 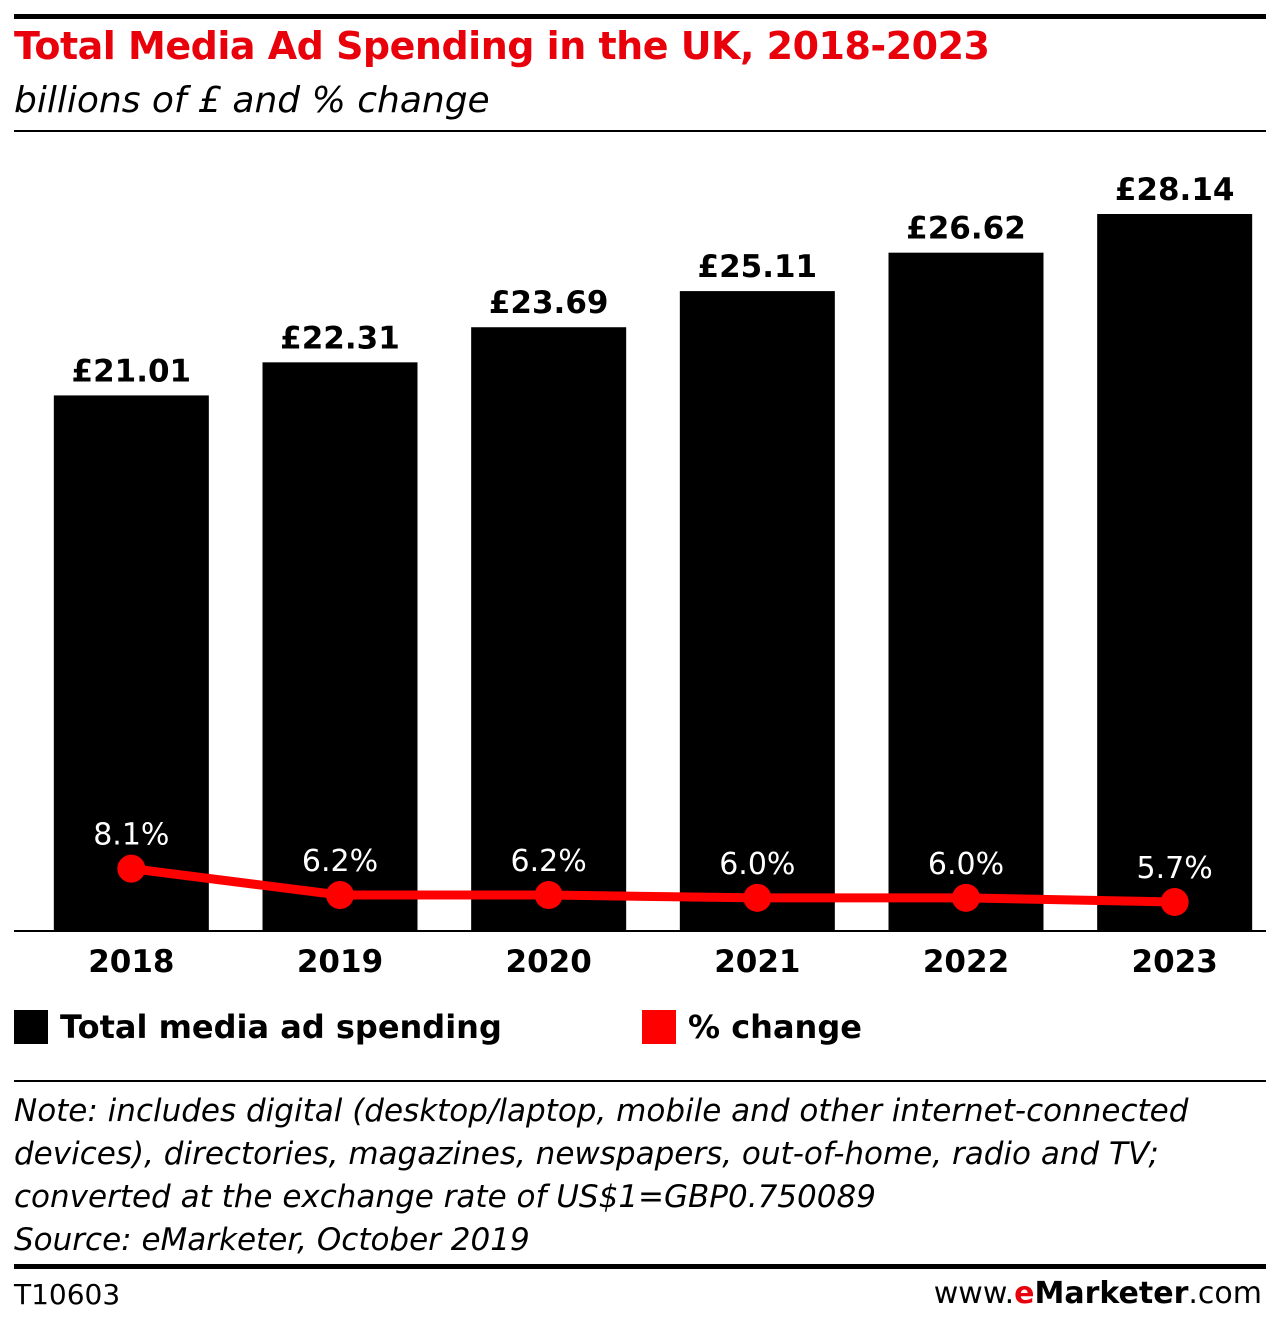 I want to click on brand-link: www.eMarketer.com, so click(x=1098, y=1293).